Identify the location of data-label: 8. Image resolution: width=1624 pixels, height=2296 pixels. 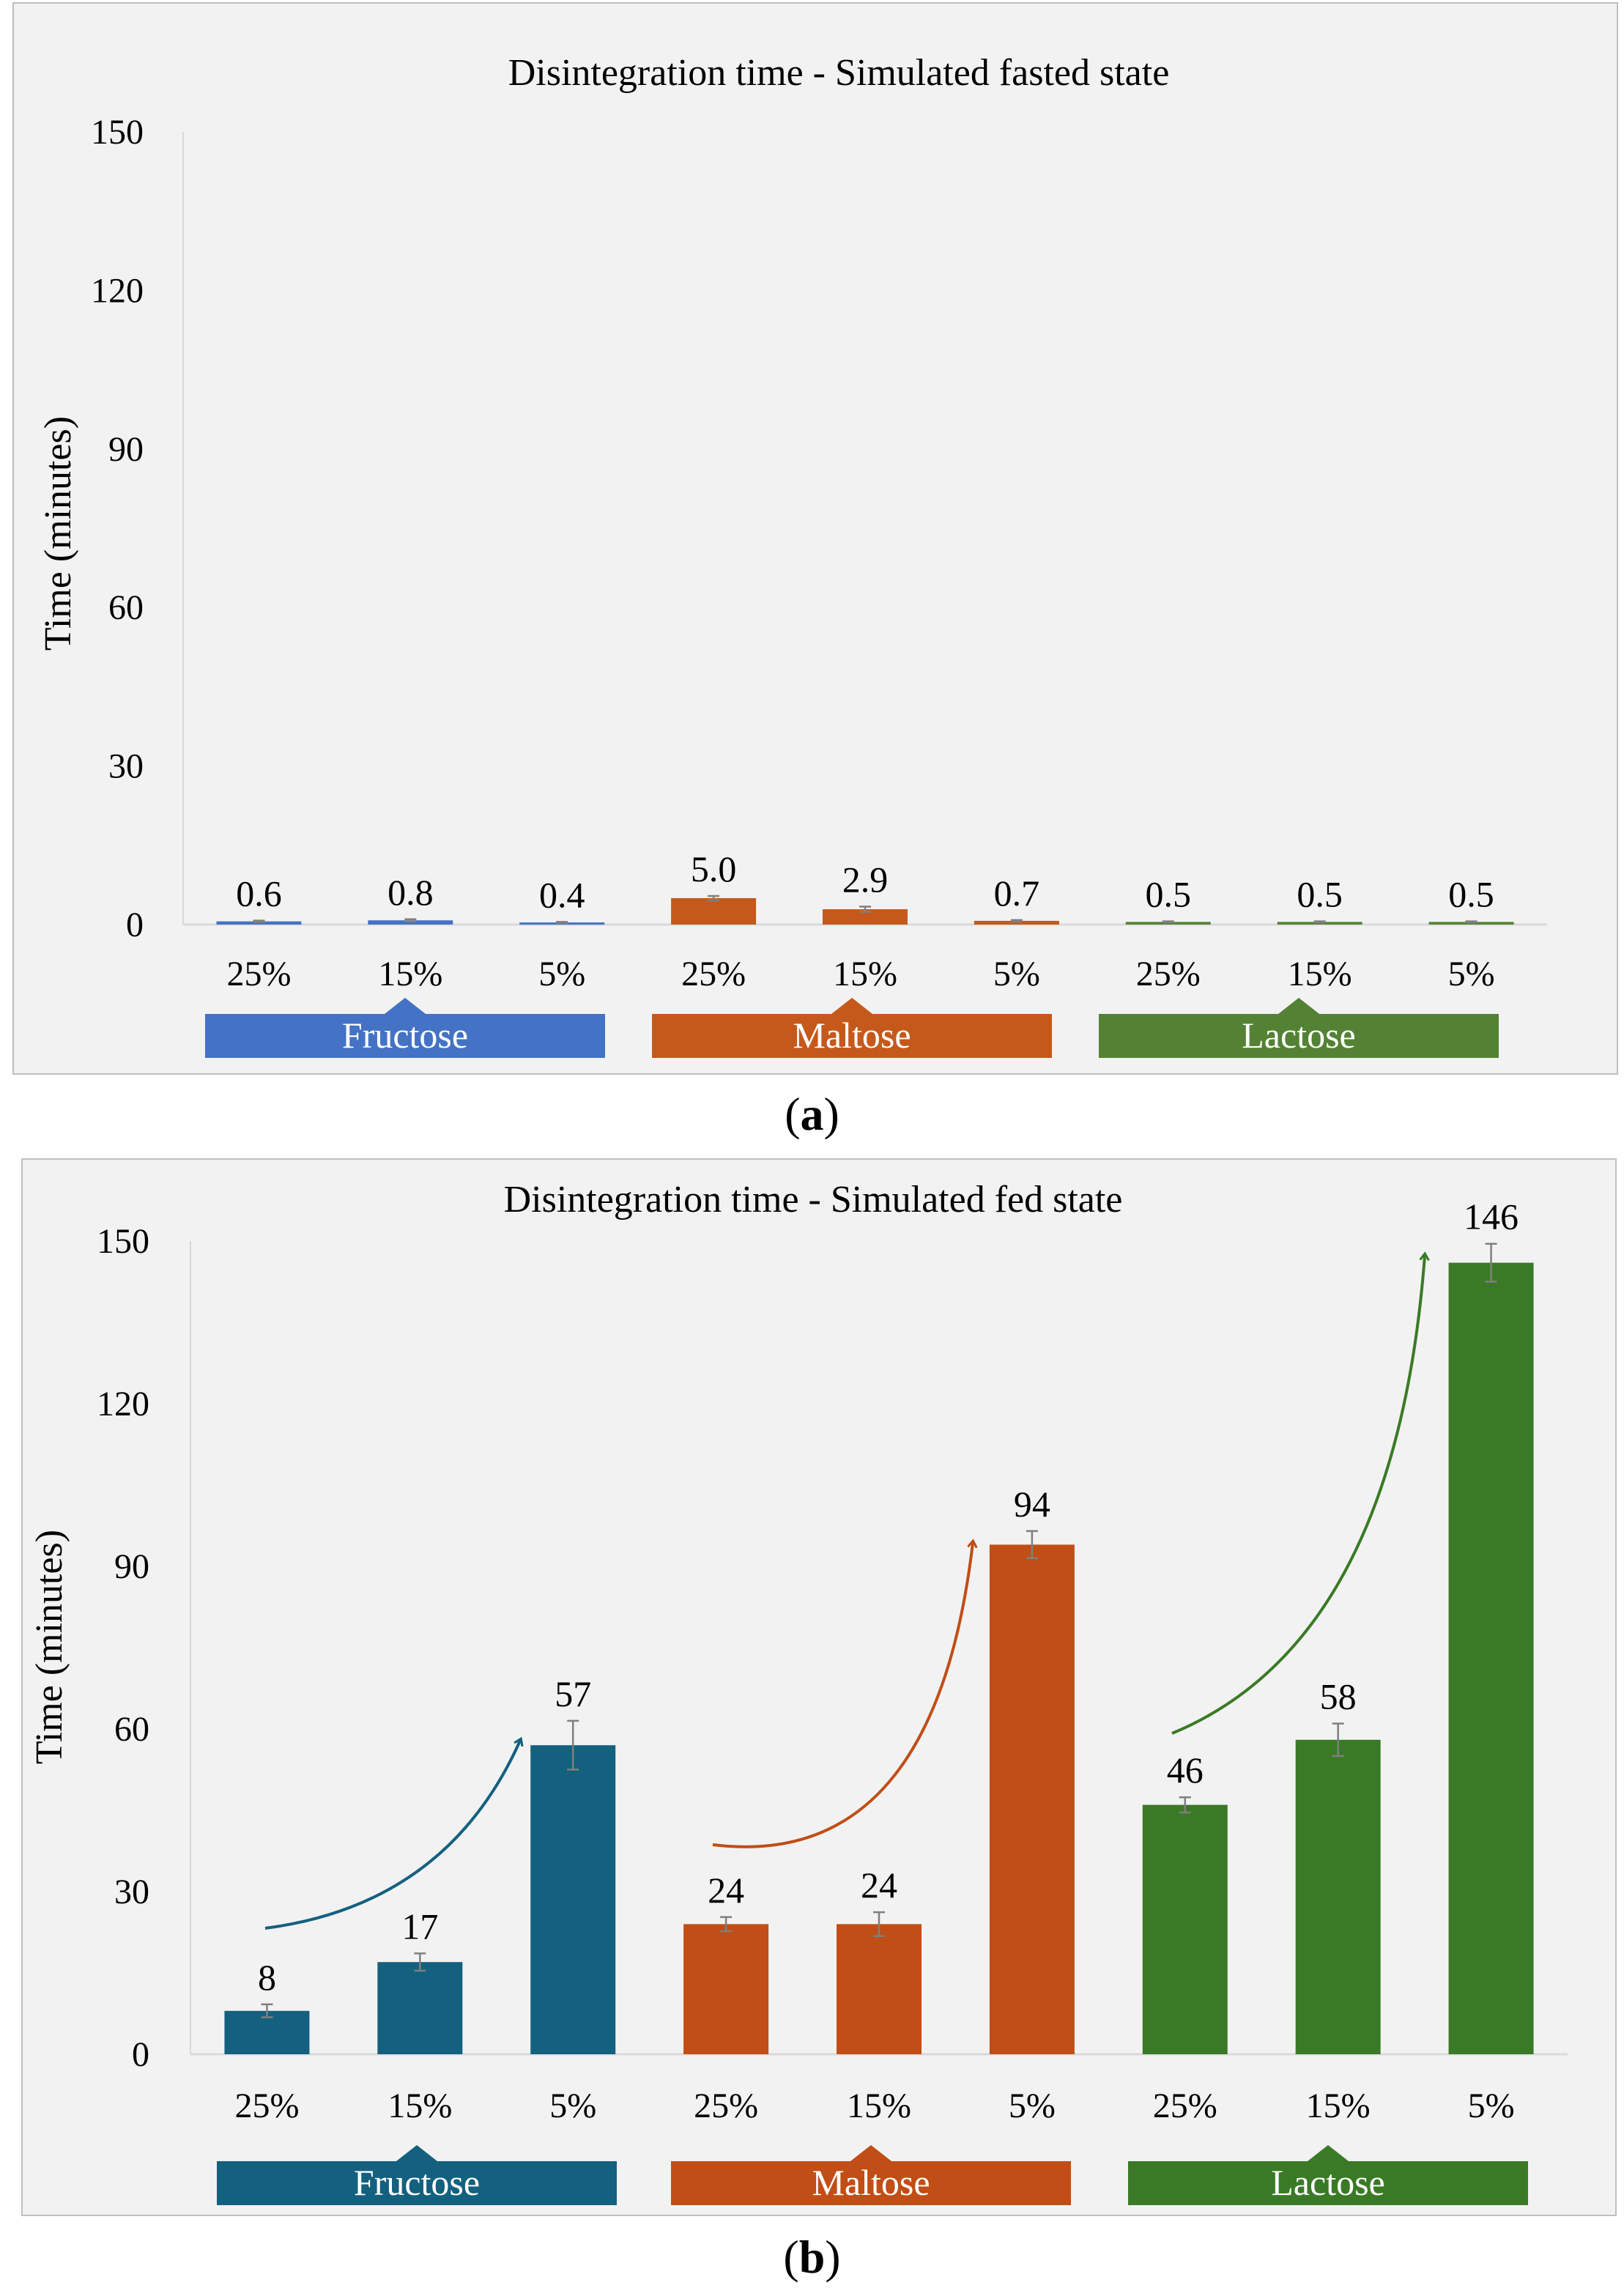
(267, 1977).